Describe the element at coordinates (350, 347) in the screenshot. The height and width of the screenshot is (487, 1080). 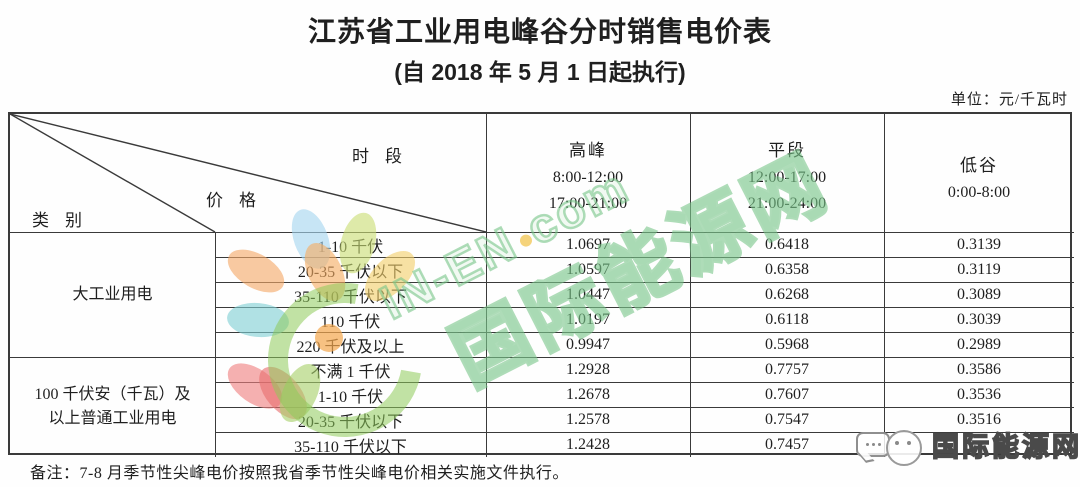
I see `voltage-cell: 220 千伏及以上` at that location.